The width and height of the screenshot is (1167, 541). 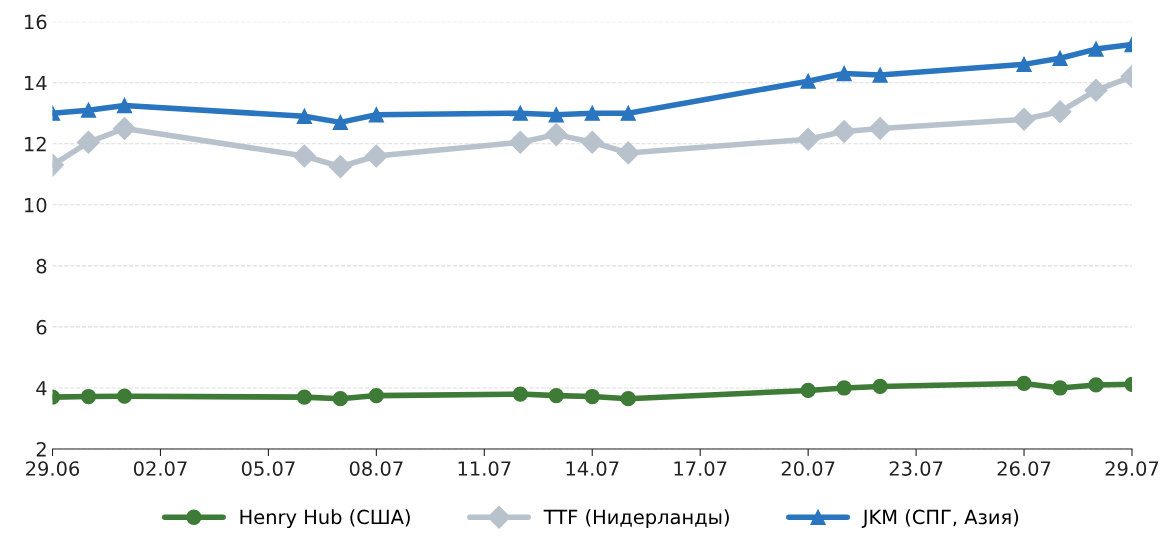 I want to click on y-tick-label: 10, so click(x=36, y=205).